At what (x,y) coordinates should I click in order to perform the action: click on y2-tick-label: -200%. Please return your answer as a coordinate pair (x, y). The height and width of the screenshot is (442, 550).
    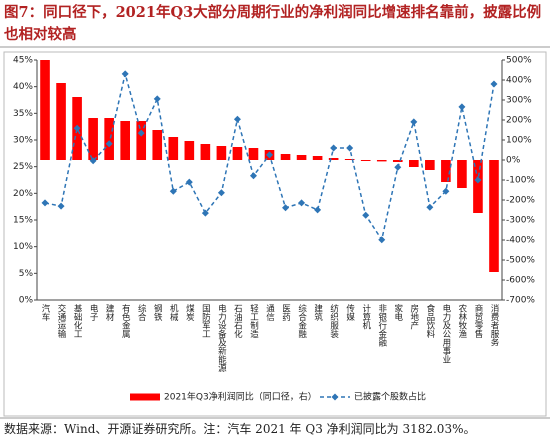
    Looking at the image, I should click on (520, 201).